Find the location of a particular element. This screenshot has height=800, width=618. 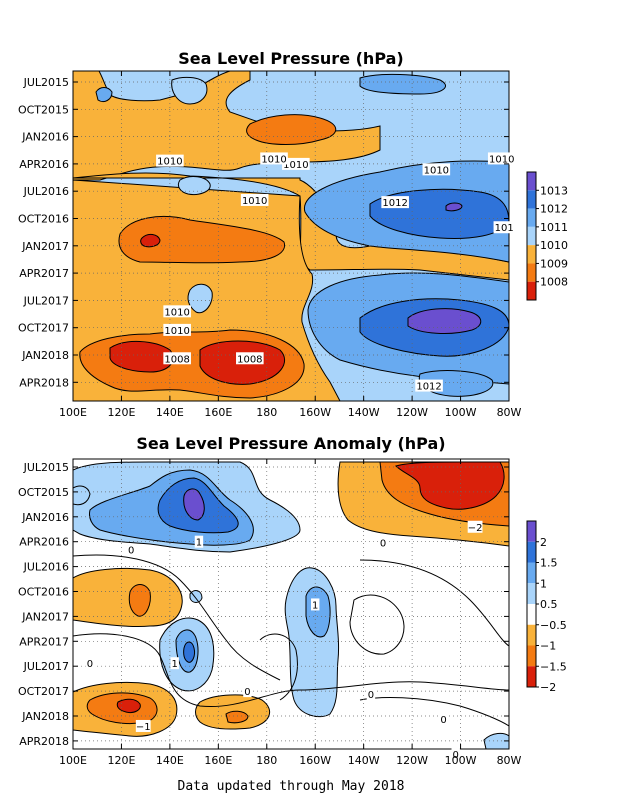

y-tick-label: APR2018 is located at coordinates (44, 382).